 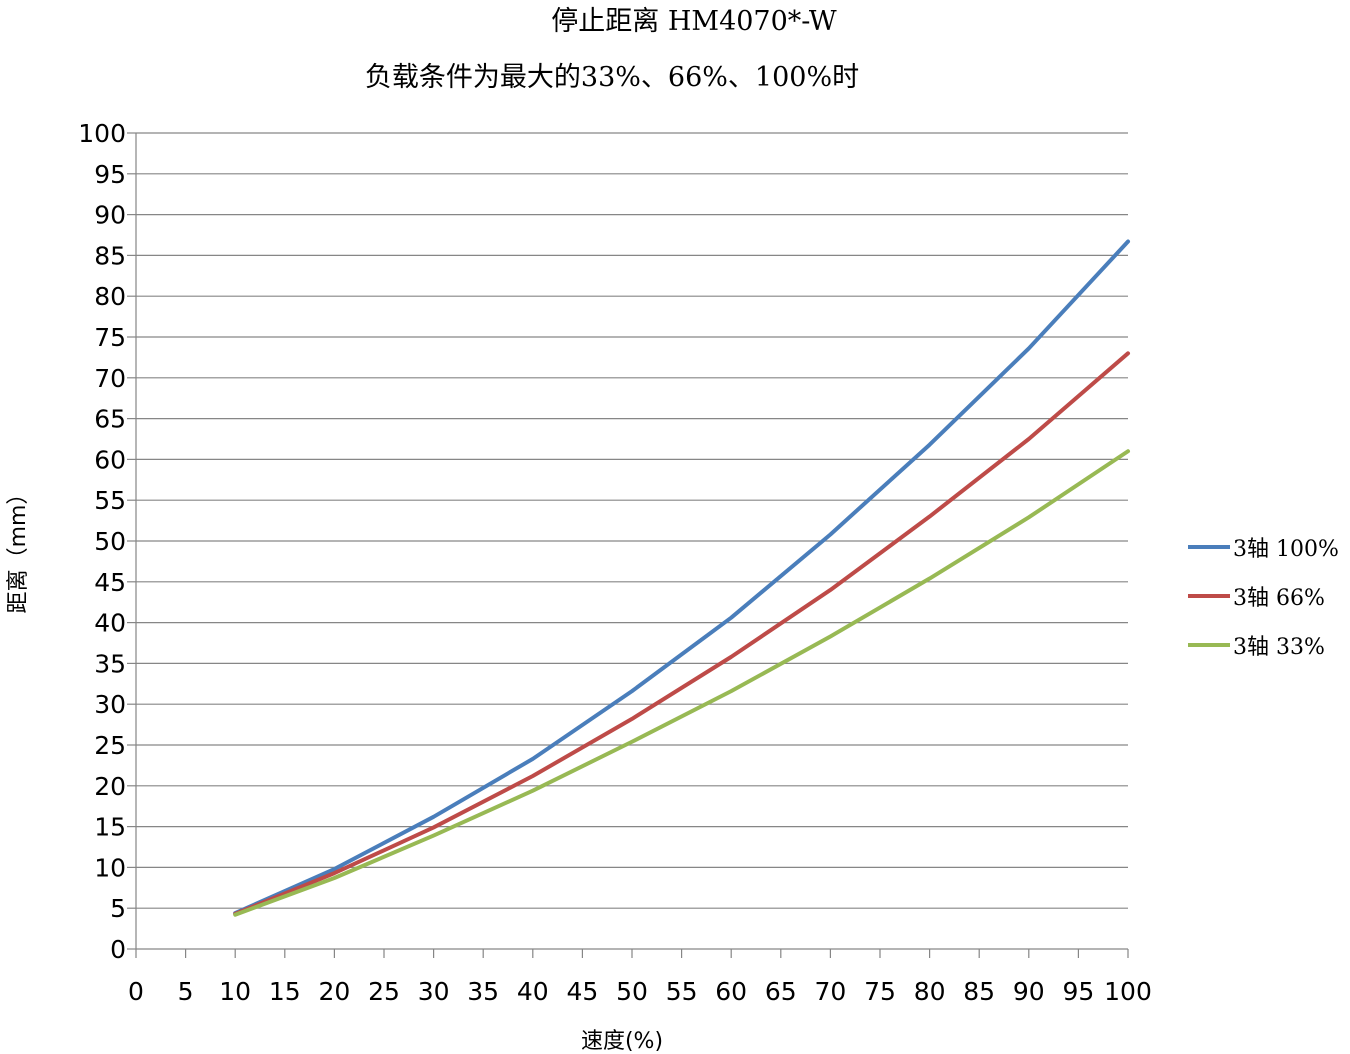 I want to click on legend-label-2: 3轴 33%, so click(x=1279, y=647).